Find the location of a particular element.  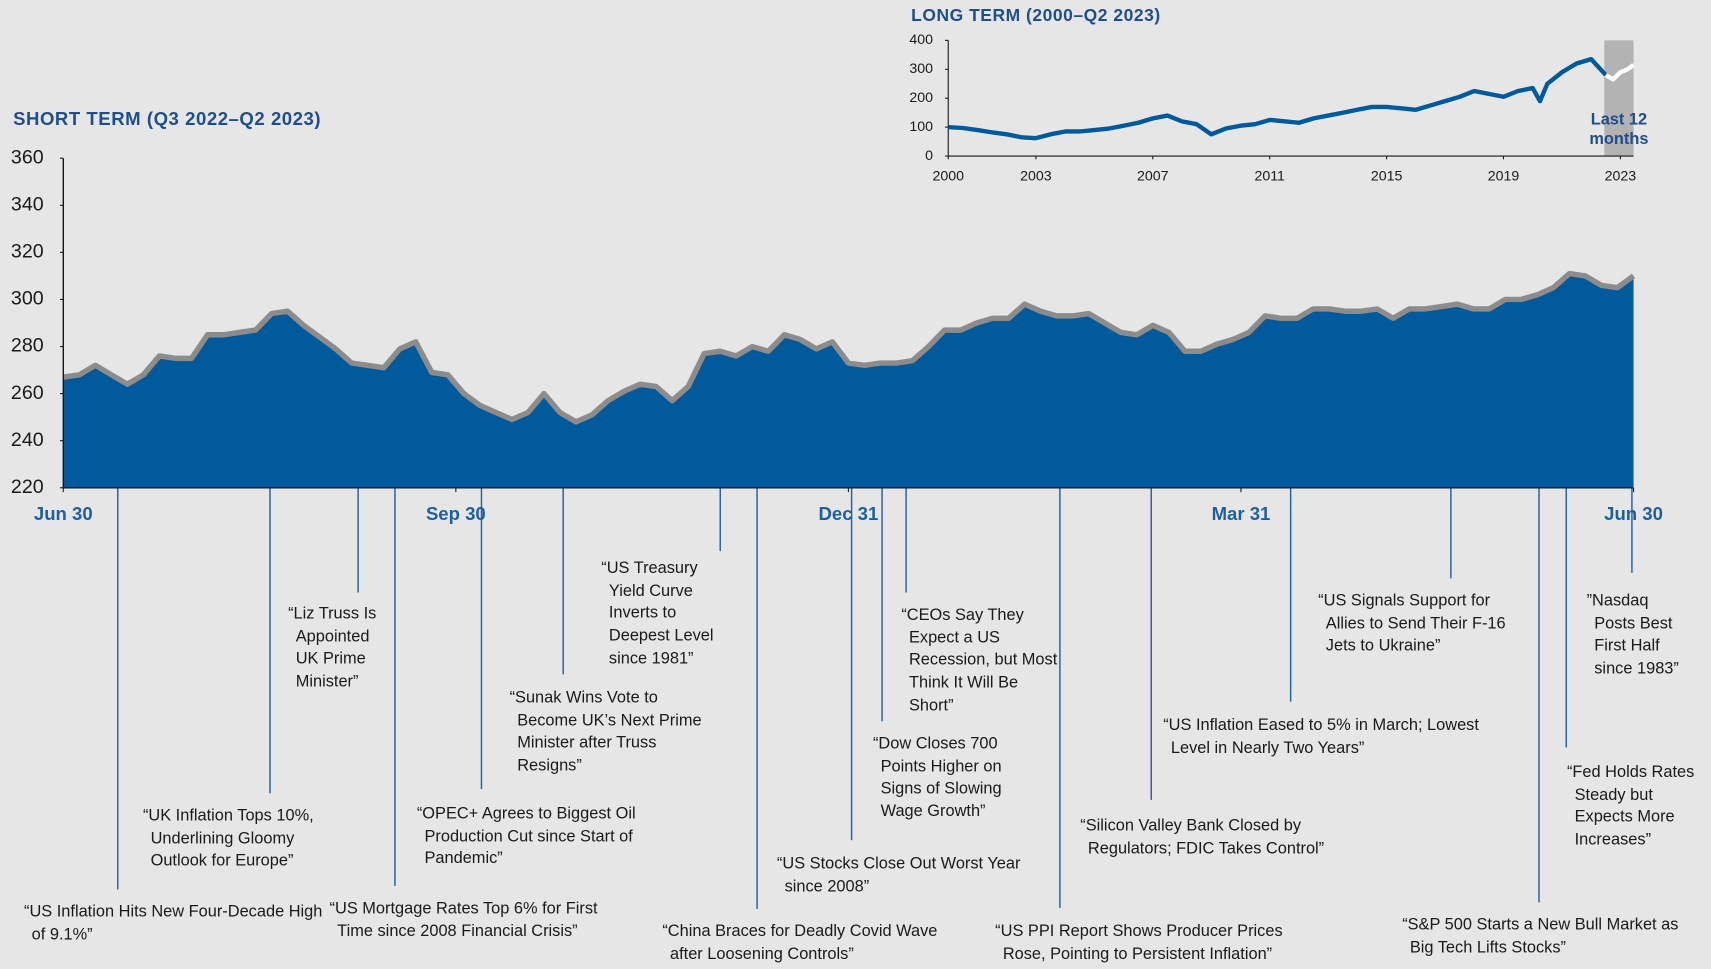

area-outline is located at coordinates (849, 347).